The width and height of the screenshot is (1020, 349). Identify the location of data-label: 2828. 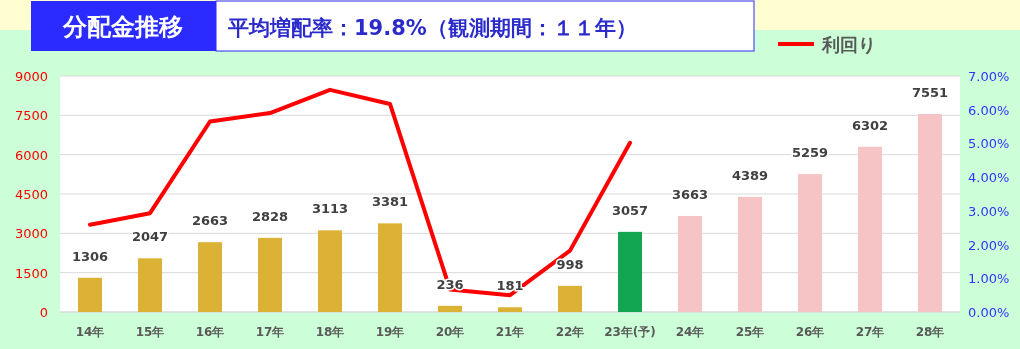
(270, 216).